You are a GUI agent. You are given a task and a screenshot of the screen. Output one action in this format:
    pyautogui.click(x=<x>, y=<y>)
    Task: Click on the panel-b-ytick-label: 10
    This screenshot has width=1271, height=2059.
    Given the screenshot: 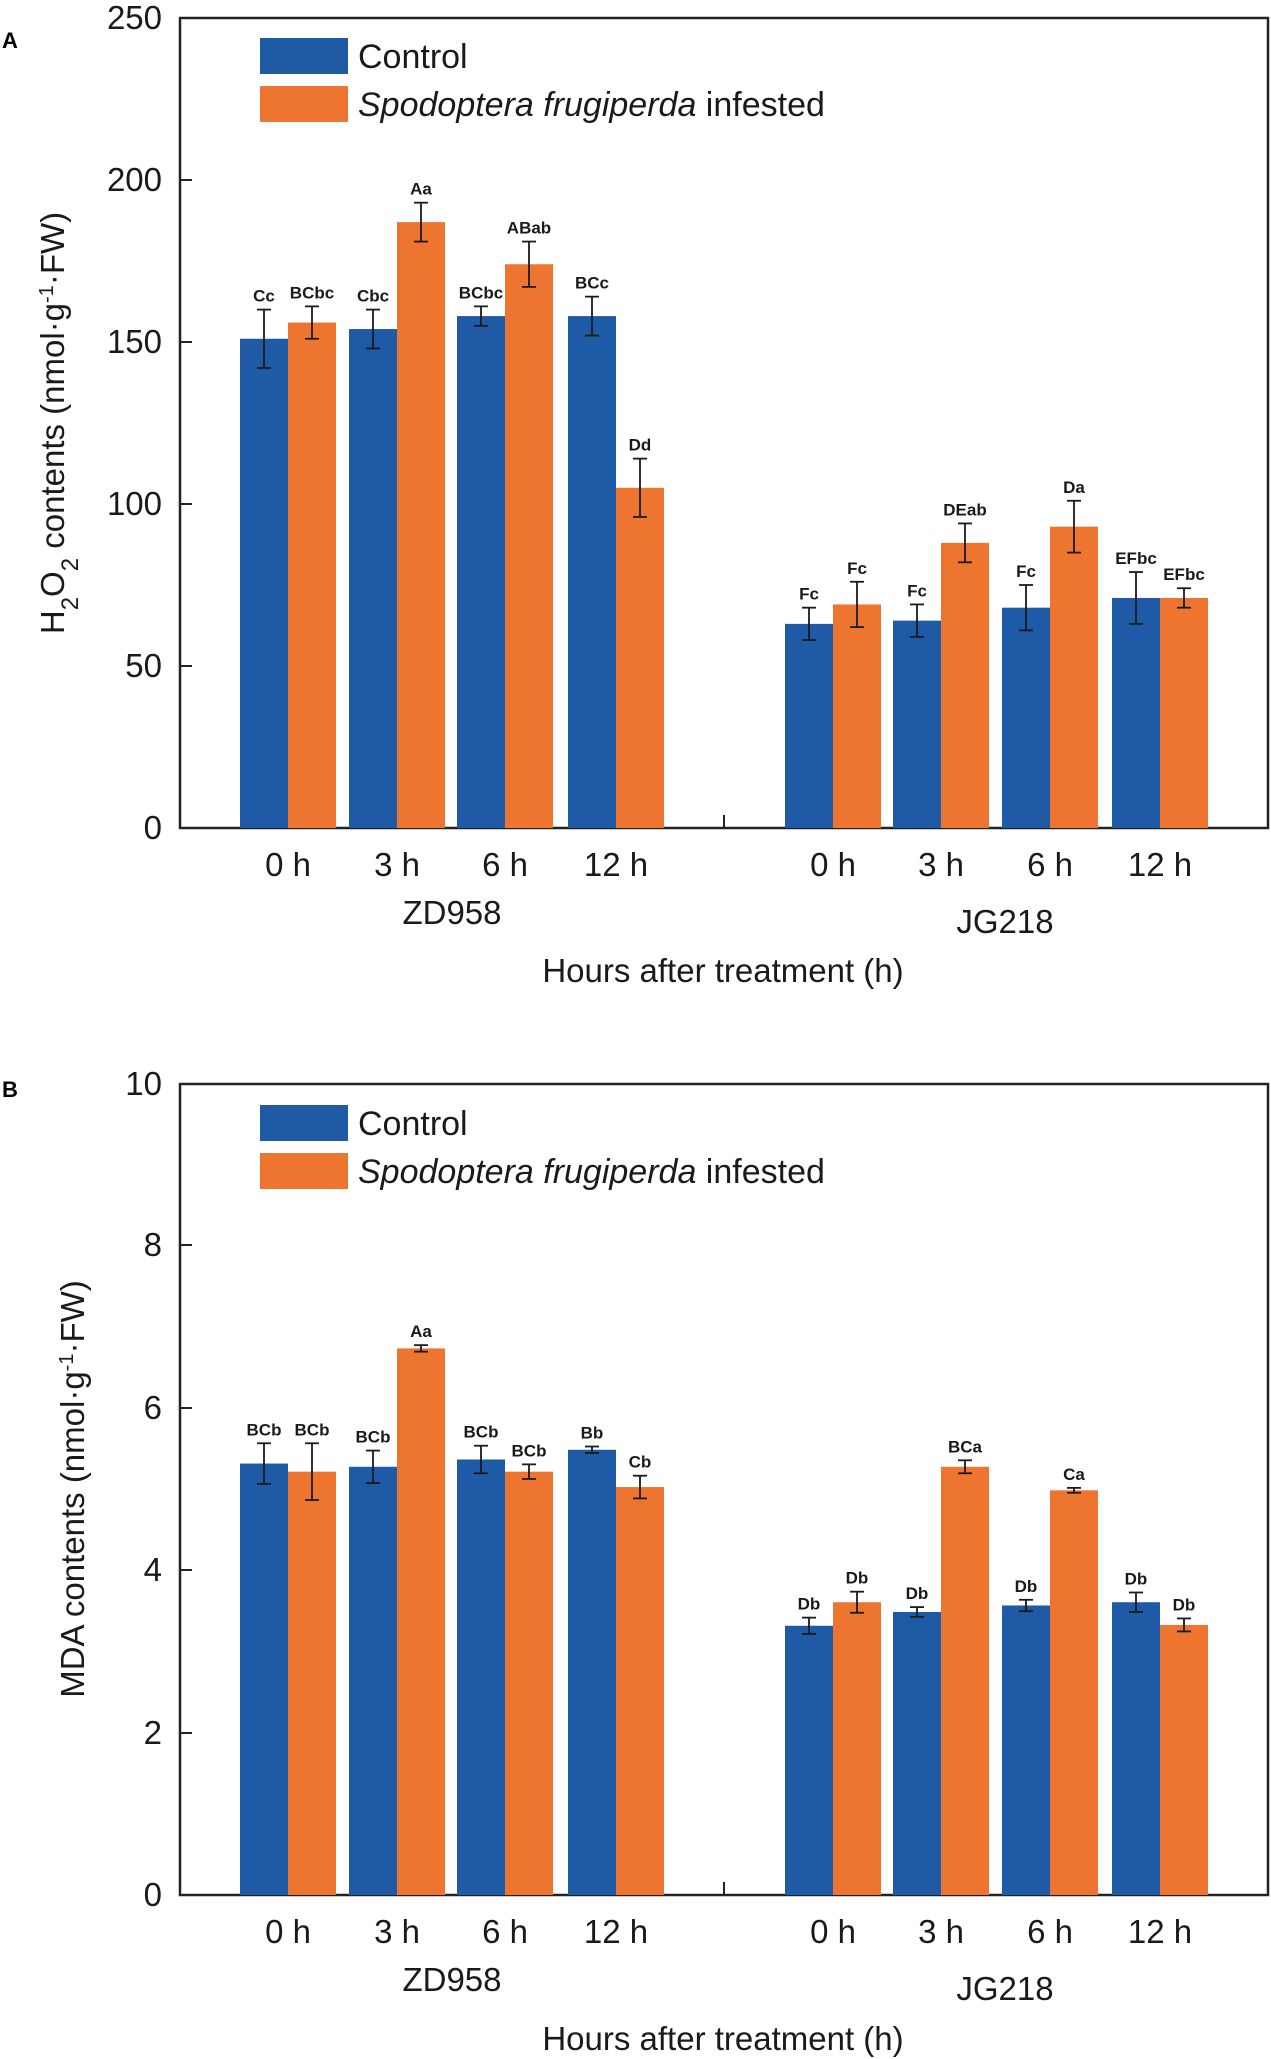 What is the action you would take?
    pyautogui.click(x=143, y=1083)
    